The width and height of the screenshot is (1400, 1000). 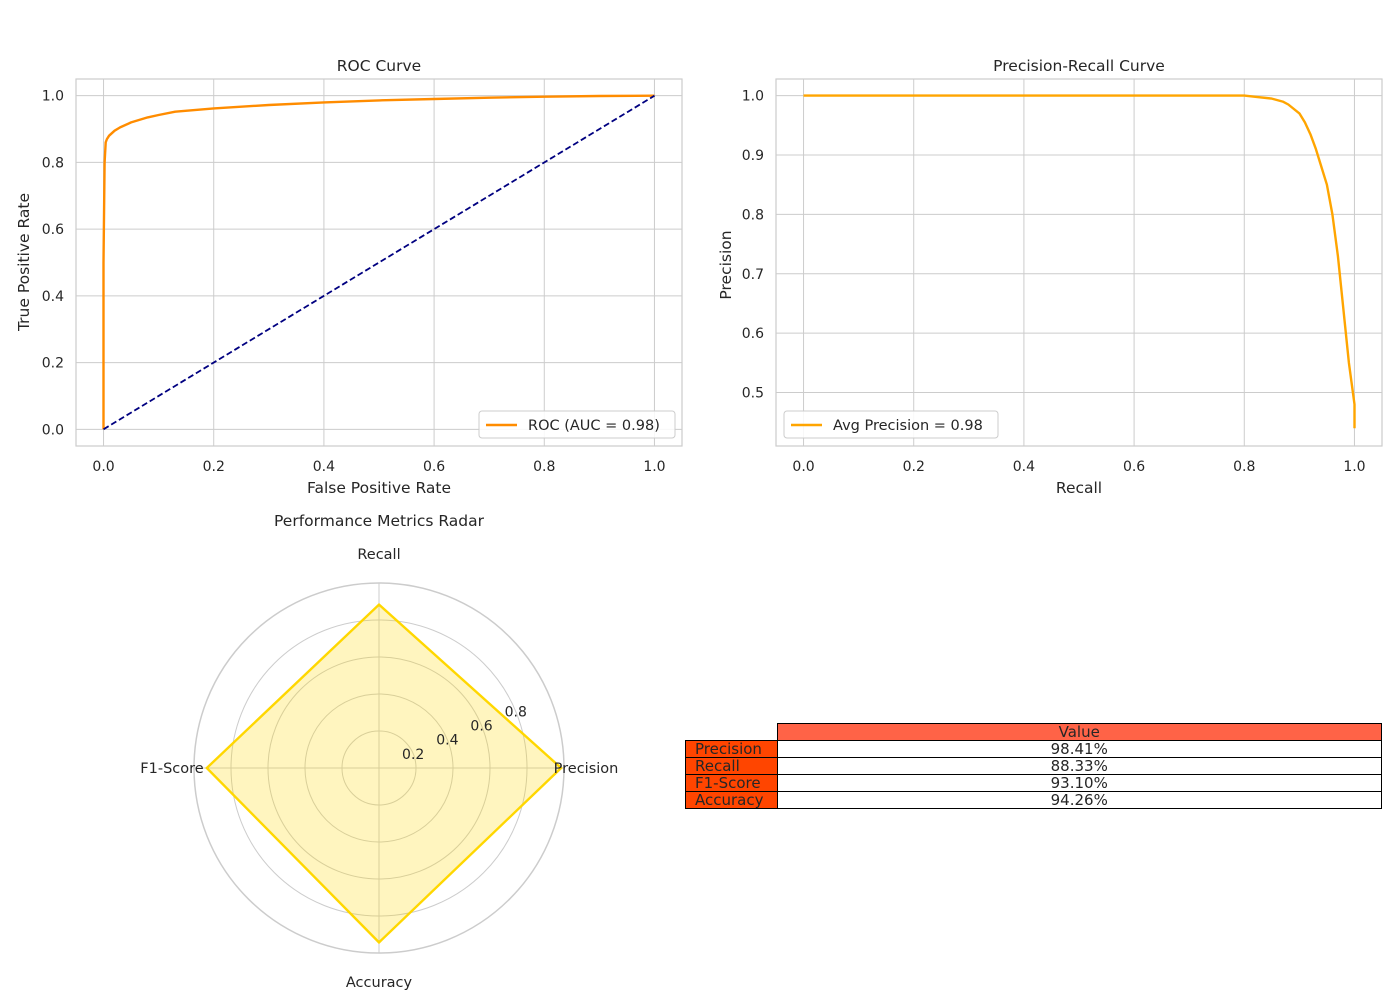 What do you see at coordinates (516, 712) in the screenshot?
I see `radar-rtick-label: 0.8` at bounding box center [516, 712].